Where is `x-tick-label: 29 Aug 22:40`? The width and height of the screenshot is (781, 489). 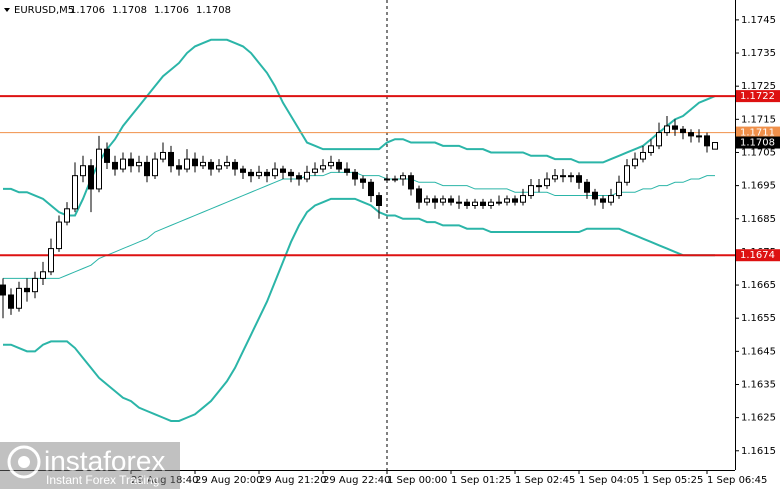 x-tick-label: 29 Aug 22:40 is located at coordinates (356, 480).